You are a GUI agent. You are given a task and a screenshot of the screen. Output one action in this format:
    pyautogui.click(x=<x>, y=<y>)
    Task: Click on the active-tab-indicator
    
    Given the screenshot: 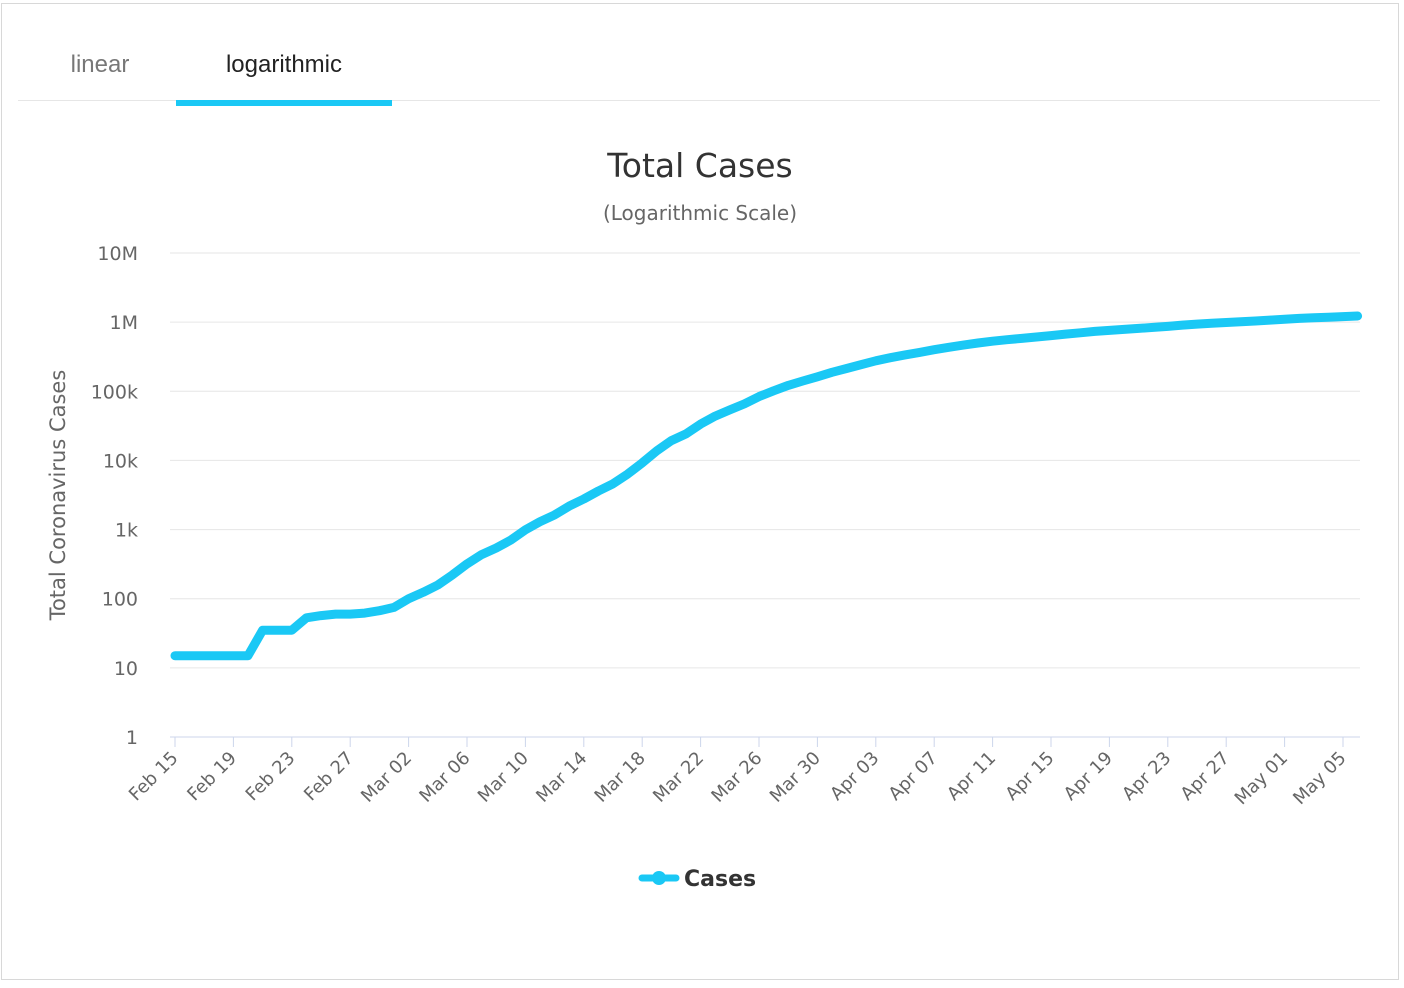 What is the action you would take?
    pyautogui.click(x=284, y=103)
    